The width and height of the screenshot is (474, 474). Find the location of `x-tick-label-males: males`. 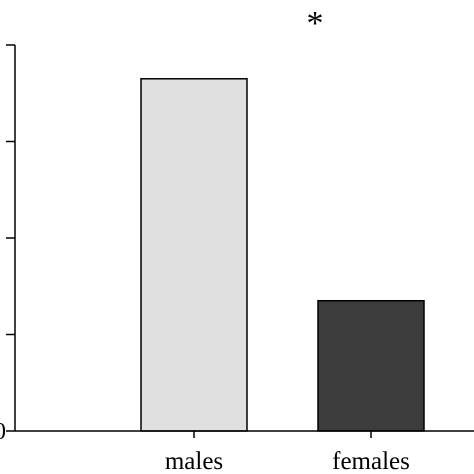

x-tick-label-males: males is located at coordinates (194, 461).